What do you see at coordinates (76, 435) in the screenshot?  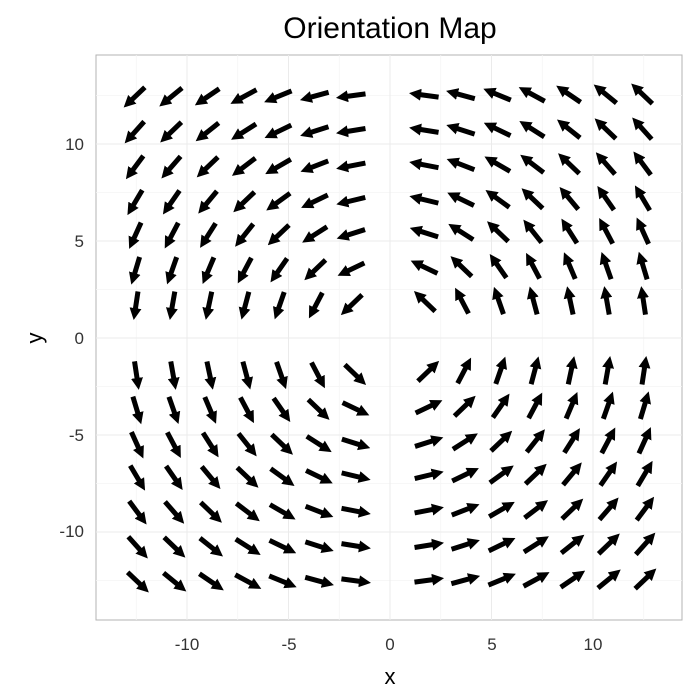 I see `y-tick-label: -5` at bounding box center [76, 435].